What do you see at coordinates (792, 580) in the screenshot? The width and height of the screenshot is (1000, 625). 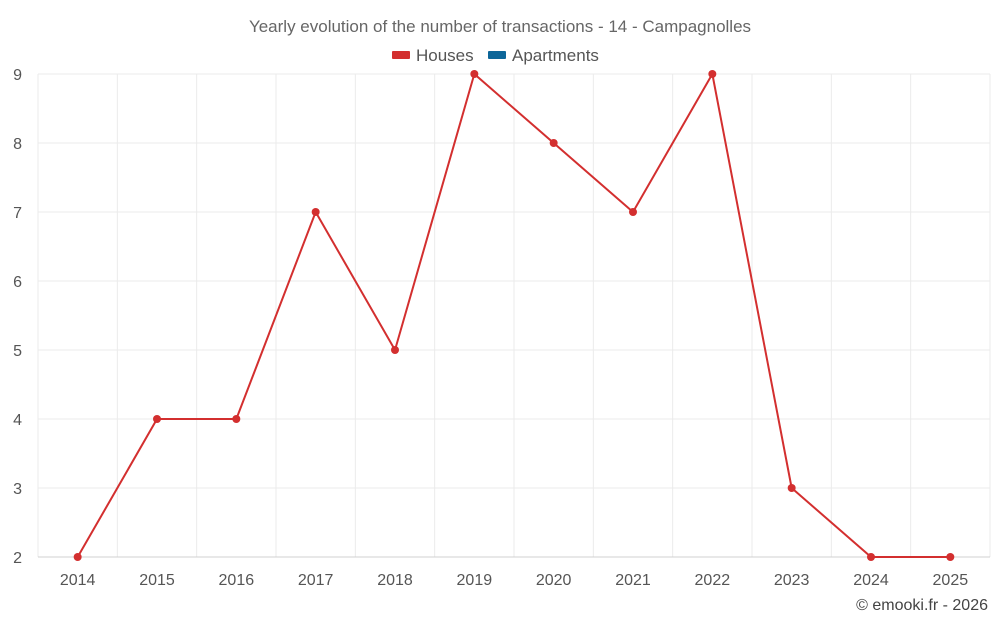 I see `x-tick-label: 2023` at bounding box center [792, 580].